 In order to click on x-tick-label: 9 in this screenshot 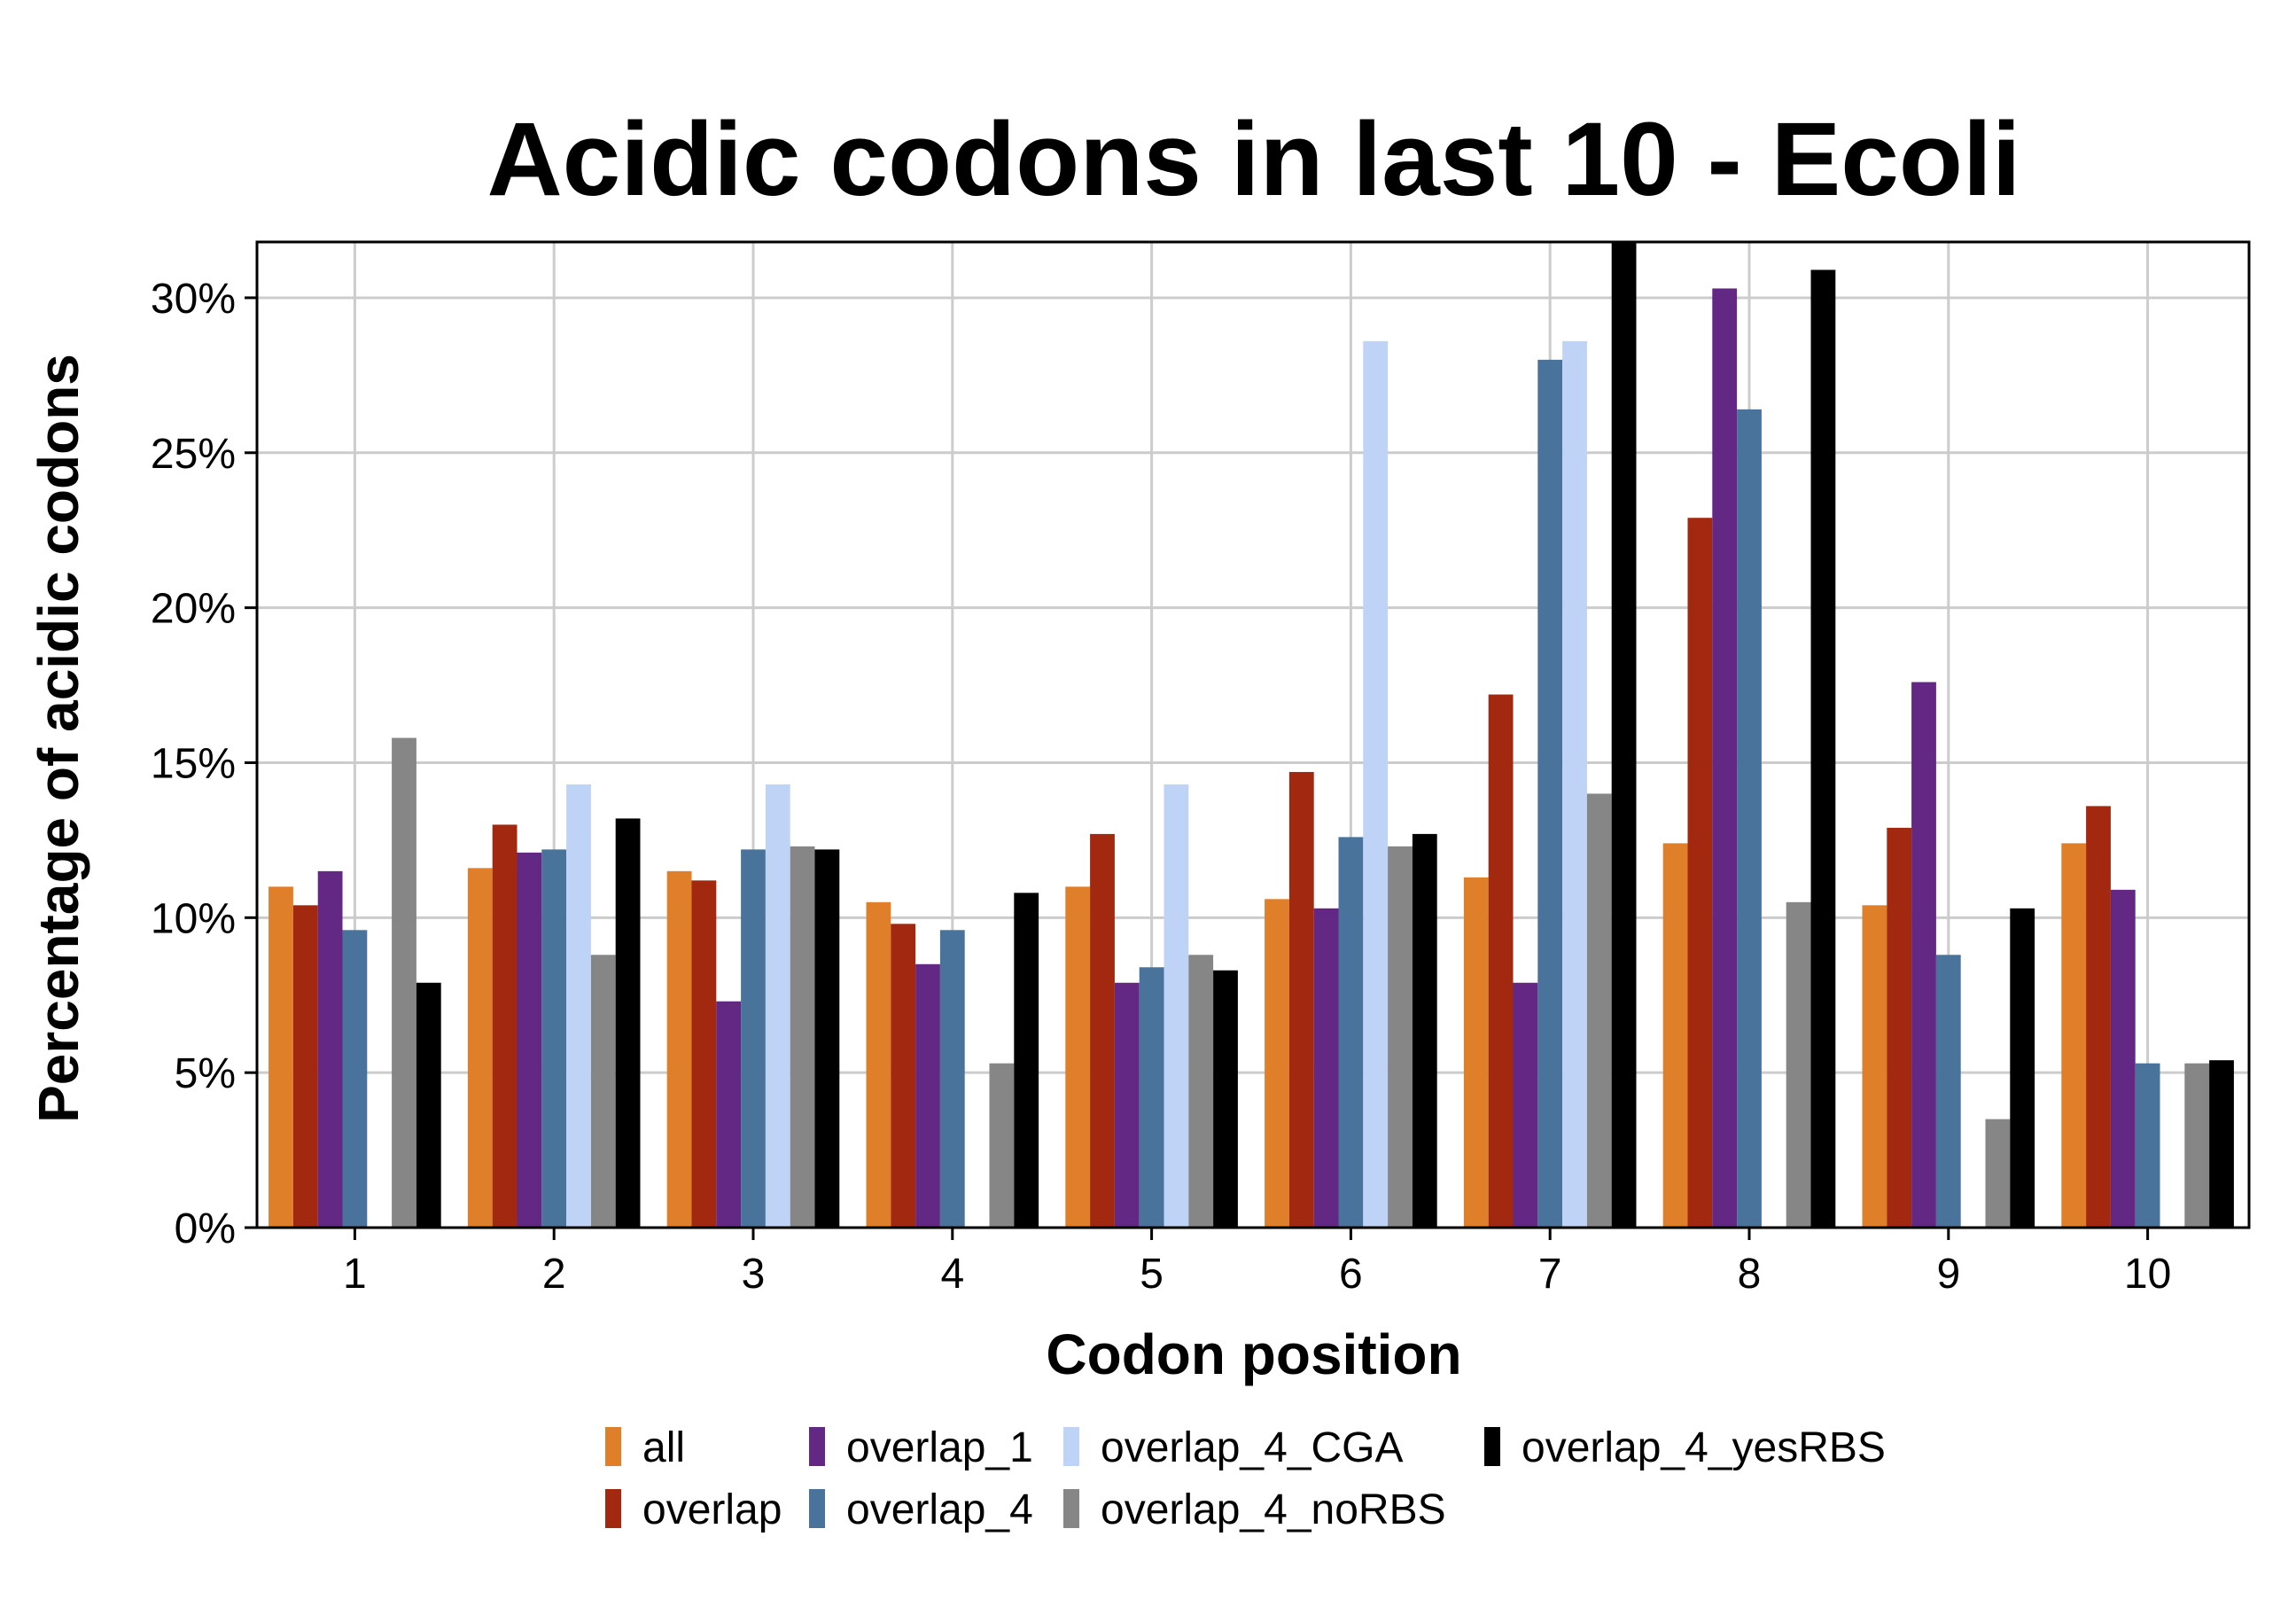, I will do `click(1948, 1274)`.